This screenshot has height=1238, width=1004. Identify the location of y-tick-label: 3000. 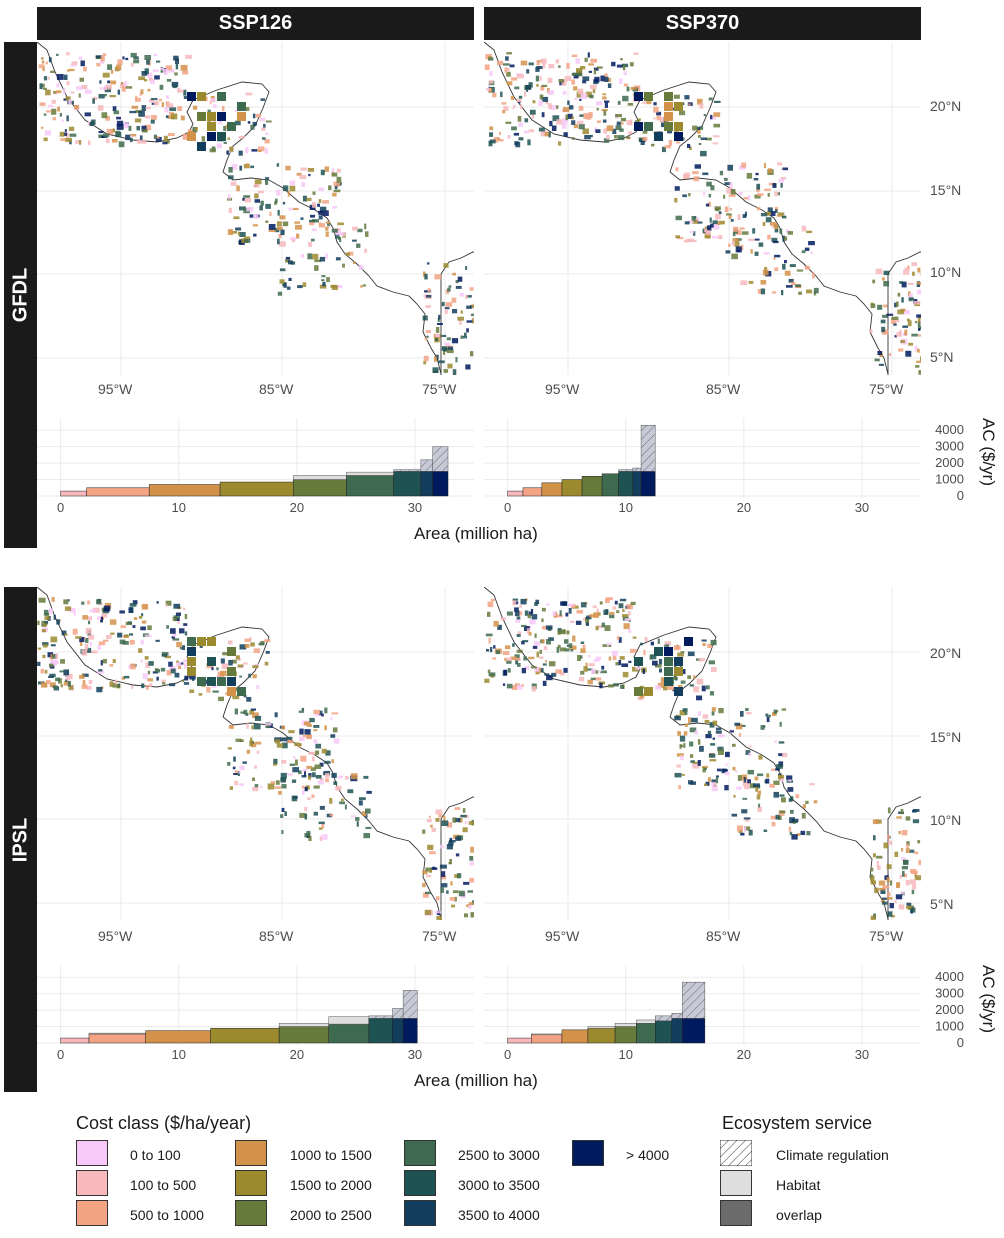
(949, 446).